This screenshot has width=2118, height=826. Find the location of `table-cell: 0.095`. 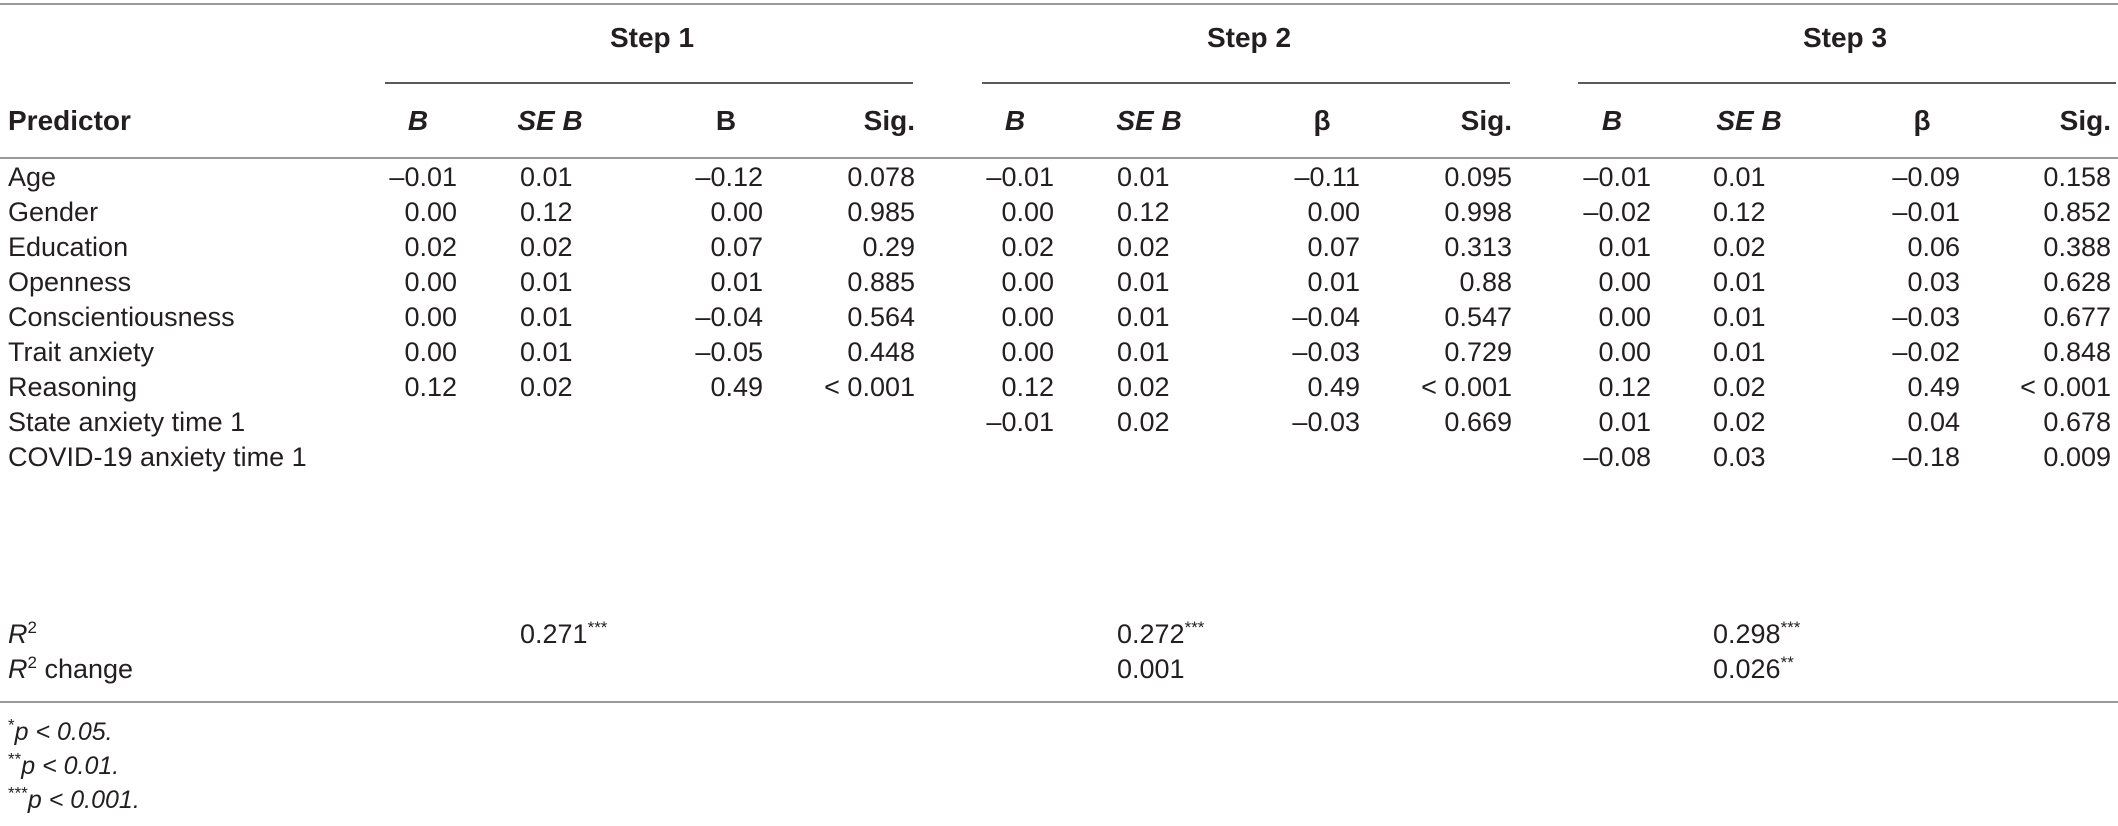

table-cell: 0.095 is located at coordinates (1478, 177).